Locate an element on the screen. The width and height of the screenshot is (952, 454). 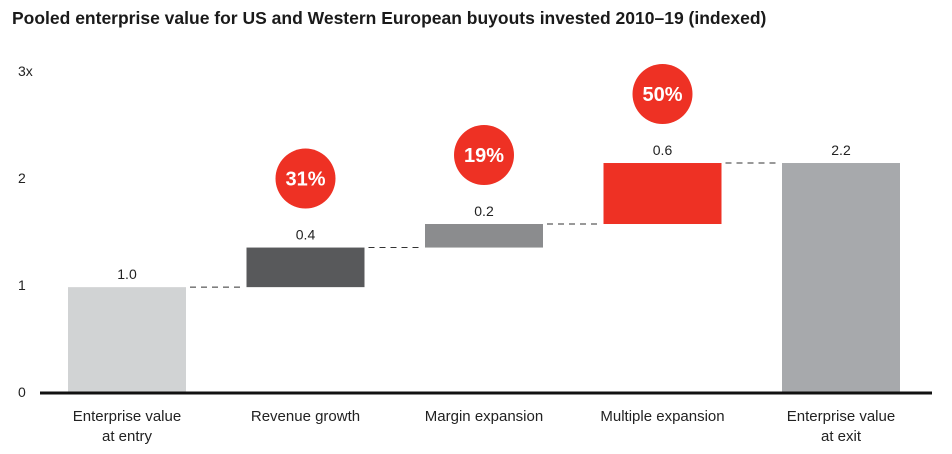
share-badge-label: 19% is located at coordinates (484, 156).